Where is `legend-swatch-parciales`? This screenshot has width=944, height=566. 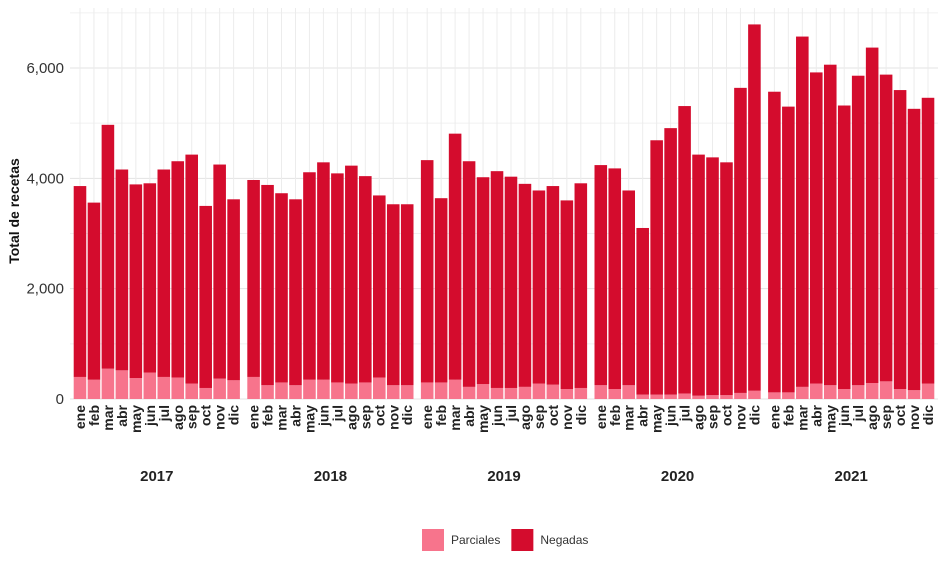 legend-swatch-parciales is located at coordinates (433, 540).